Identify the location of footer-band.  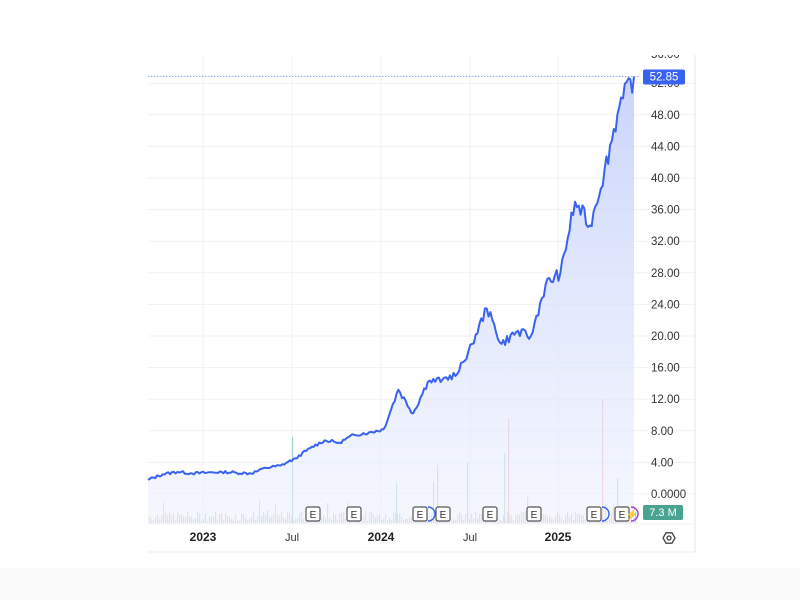
(400, 584).